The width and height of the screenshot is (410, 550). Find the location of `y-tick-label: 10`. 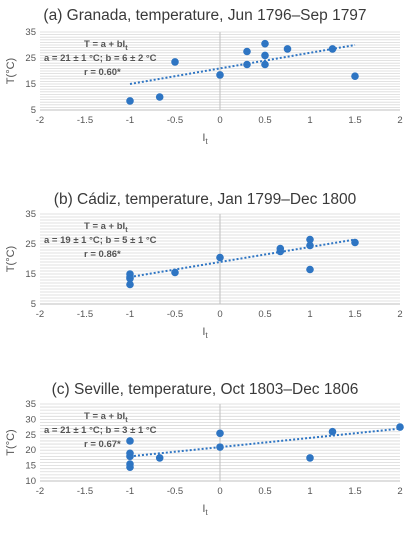

y-tick-label: 10 is located at coordinates (30, 481).